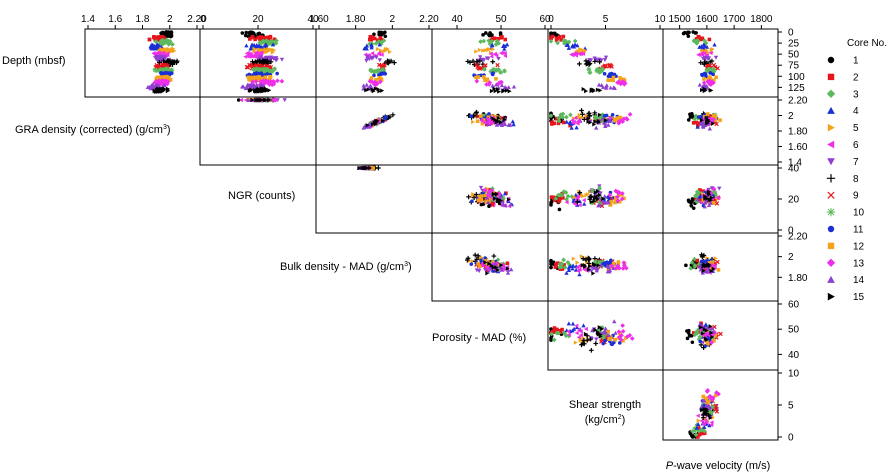  What do you see at coordinates (794, 66) in the screenshot?
I see `right-tick-label: 75` at bounding box center [794, 66].